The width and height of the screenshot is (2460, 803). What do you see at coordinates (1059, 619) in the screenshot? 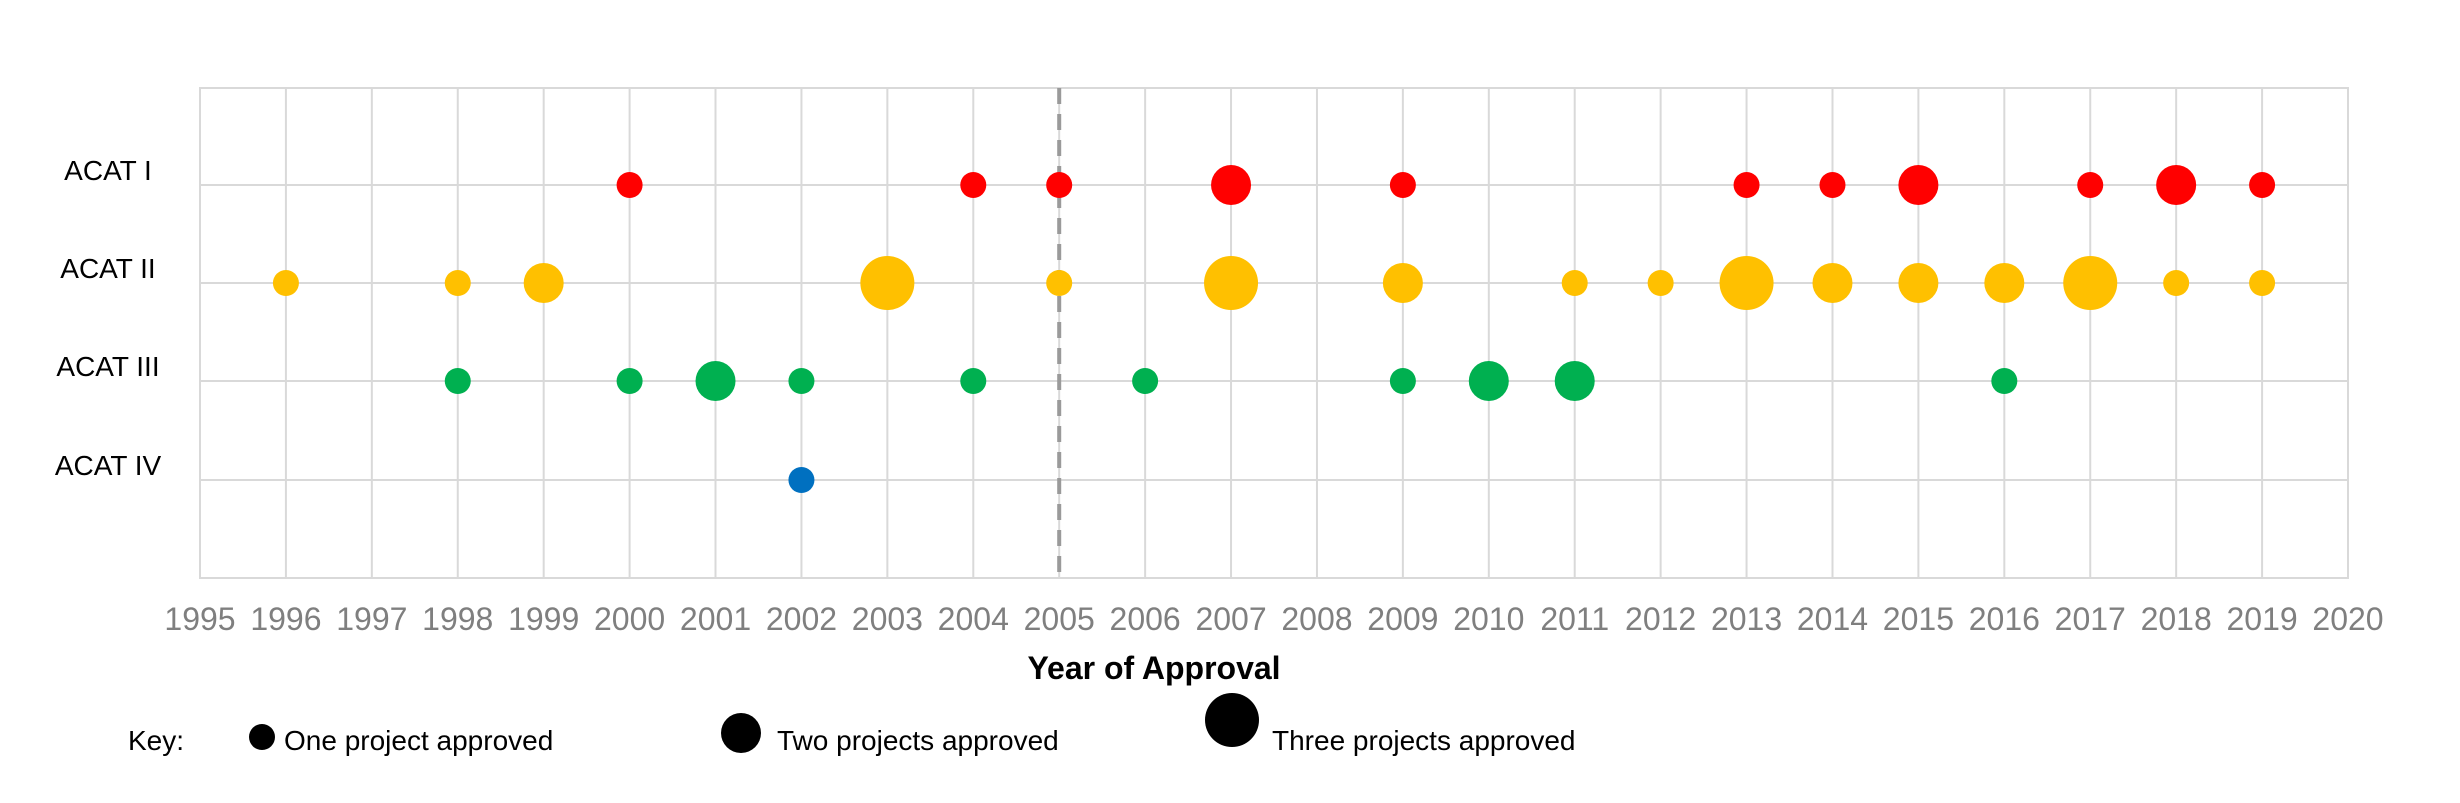
I see `x-tick-2005: 2005` at bounding box center [1059, 619].